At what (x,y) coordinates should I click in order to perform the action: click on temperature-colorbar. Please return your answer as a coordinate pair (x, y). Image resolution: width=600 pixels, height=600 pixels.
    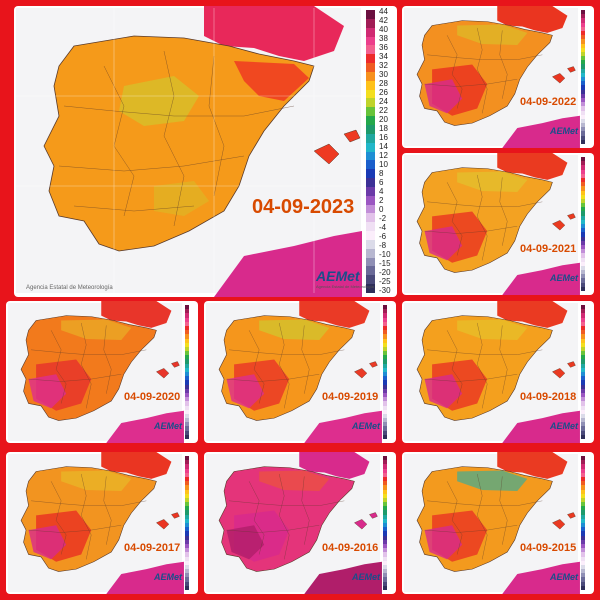
    Looking at the image, I should click on (583, 224).